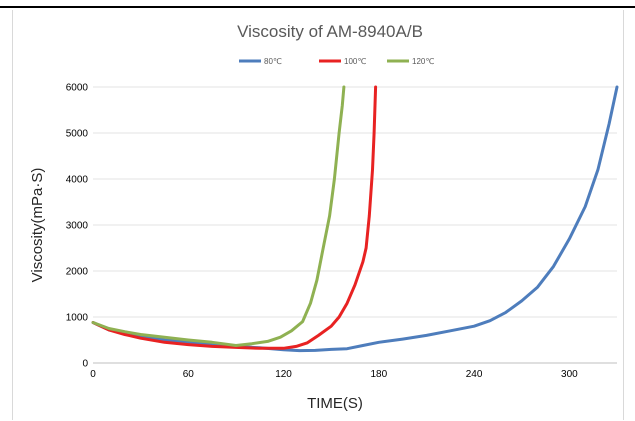 Image resolution: width=635 pixels, height=421 pixels. Describe the element at coordinates (77, 88) in the screenshot. I see `y-tick-label: 6000` at that location.